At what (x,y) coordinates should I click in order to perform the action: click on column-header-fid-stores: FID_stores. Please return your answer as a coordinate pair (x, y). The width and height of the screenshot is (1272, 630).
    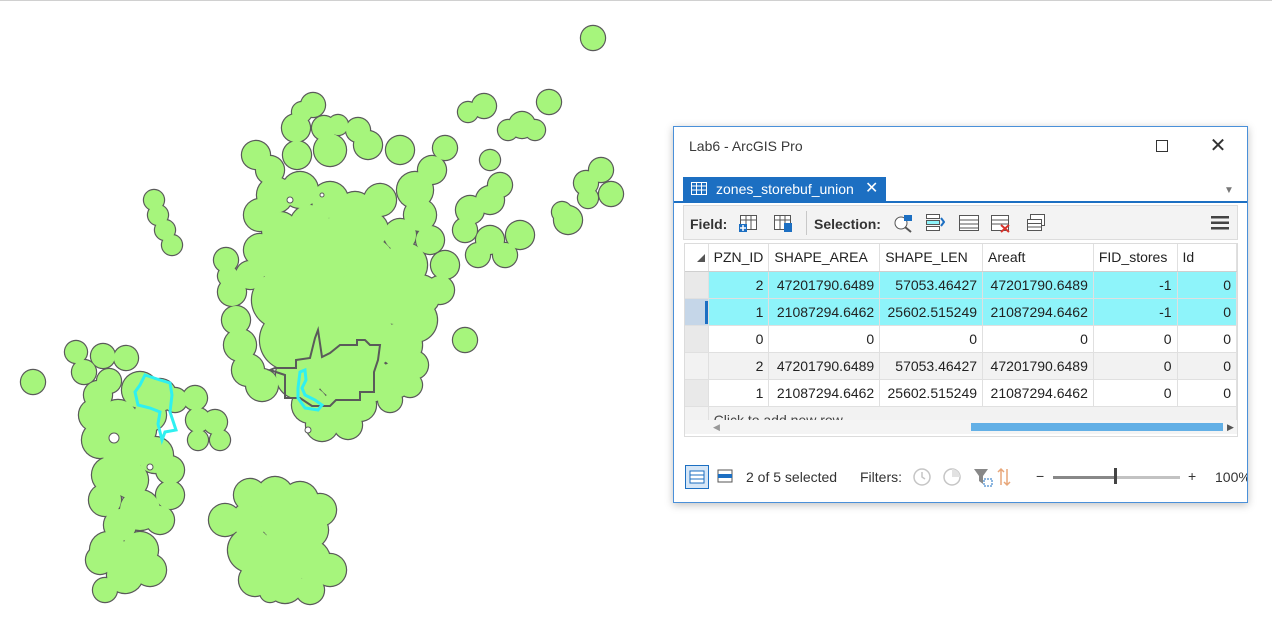
    Looking at the image, I should click on (1135, 258).